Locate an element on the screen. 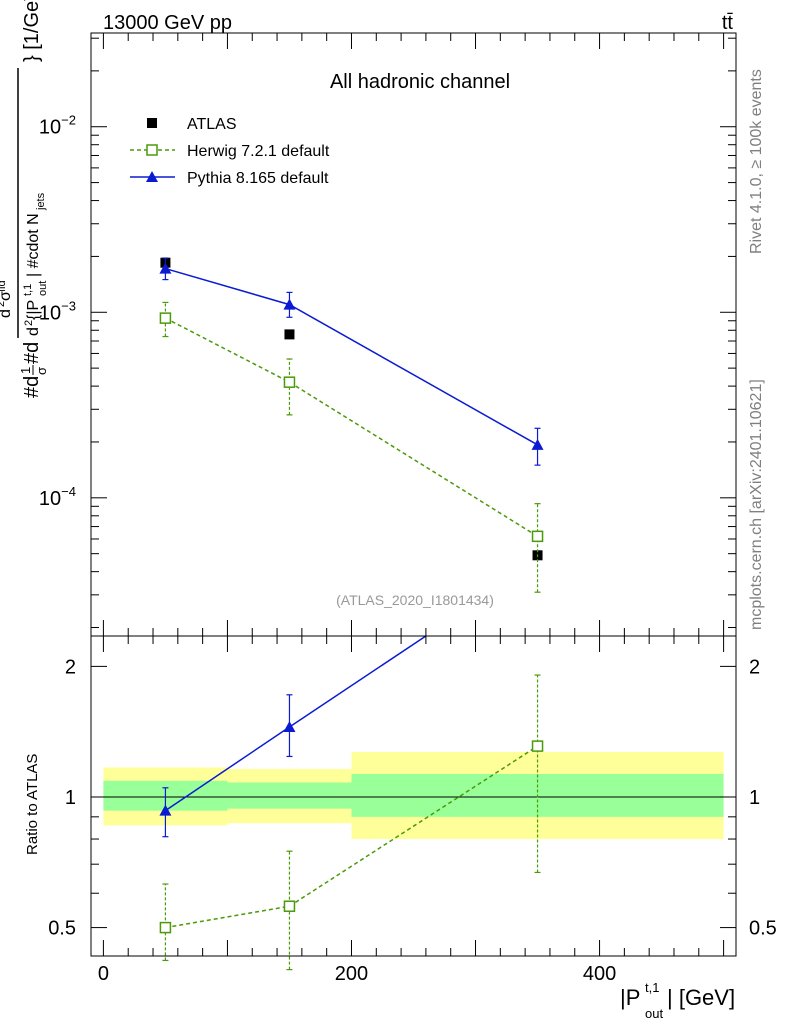  ratio-y-tick-label-right: 2 is located at coordinates (754, 667).